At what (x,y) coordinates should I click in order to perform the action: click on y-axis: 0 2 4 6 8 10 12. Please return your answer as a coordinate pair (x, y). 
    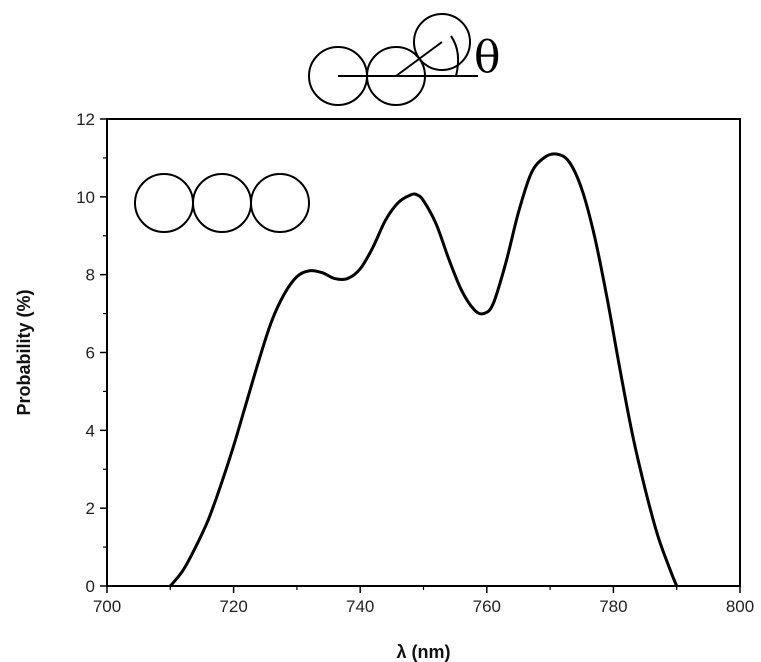
    Looking at the image, I should click on (91, 353).